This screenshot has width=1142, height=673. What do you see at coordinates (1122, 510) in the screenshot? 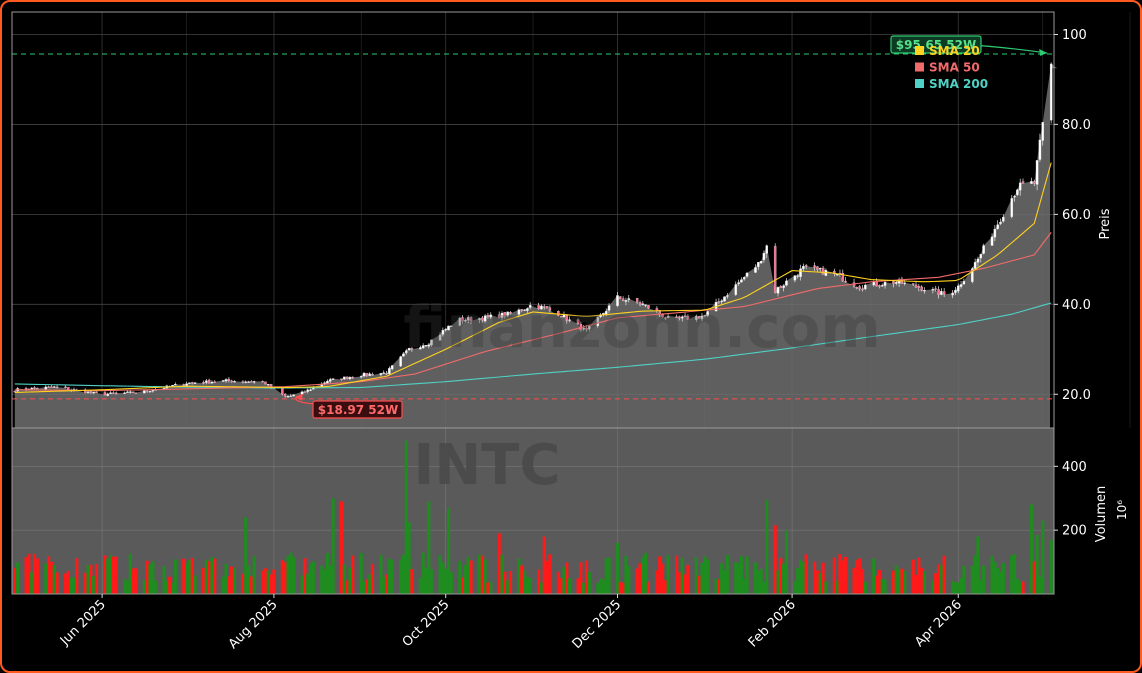
I see `volume-axis-unit: 10⁶` at bounding box center [1122, 510].